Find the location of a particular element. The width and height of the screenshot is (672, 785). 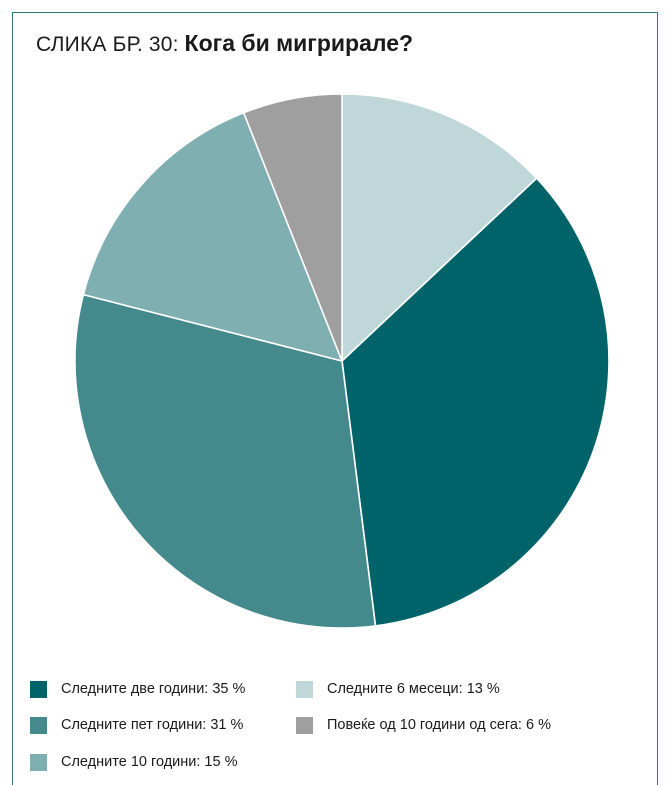

legend-item: Повеќе од 10 години од сега: 6 % is located at coordinates (423, 725).